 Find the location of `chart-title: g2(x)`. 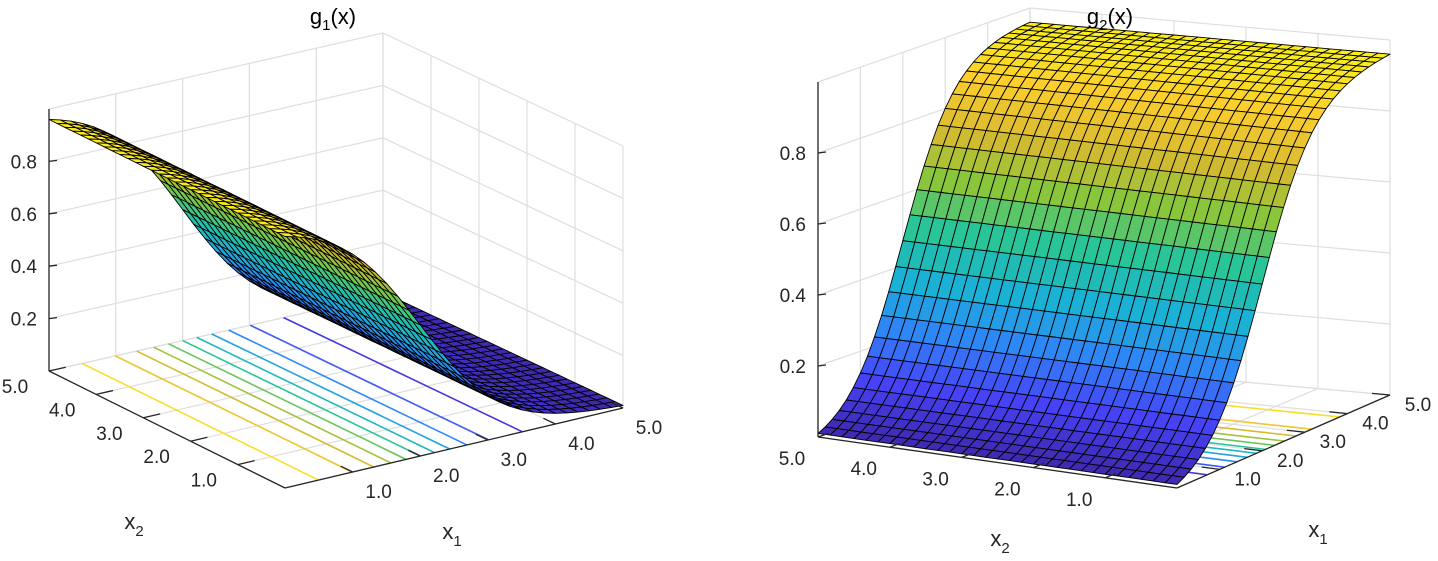

chart-title: g2(x) is located at coordinates (1110, 19).